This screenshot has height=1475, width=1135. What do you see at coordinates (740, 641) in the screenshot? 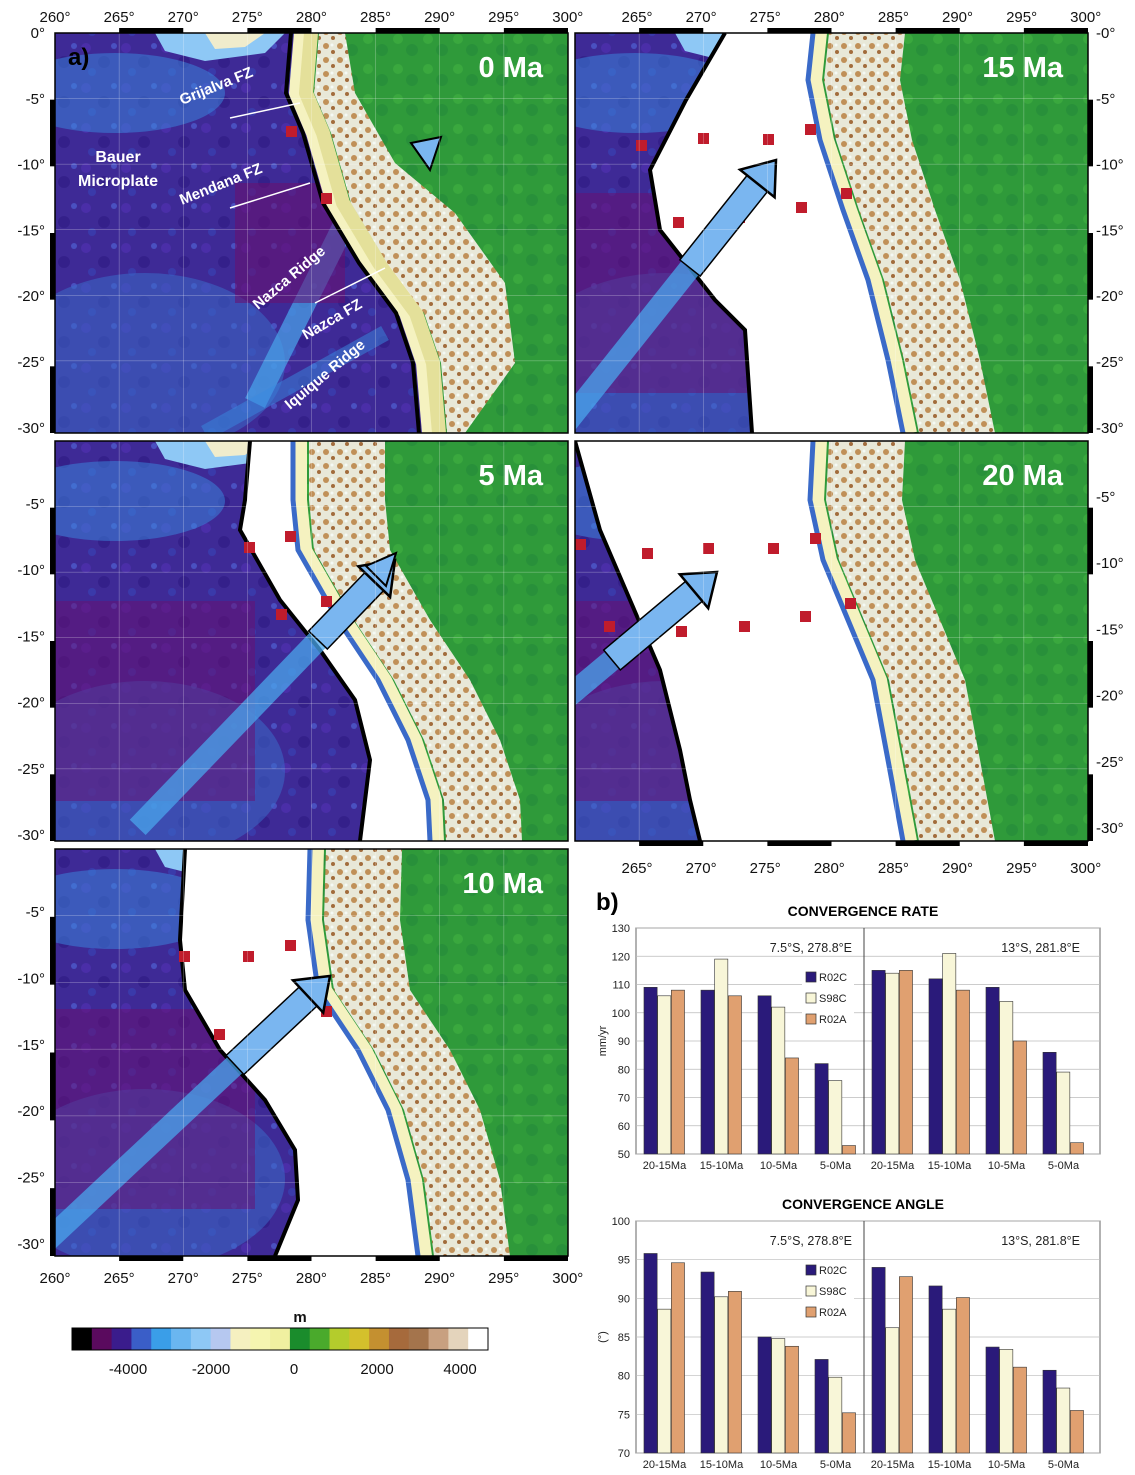
I see `reconstruction-gap` at bounding box center [740, 641].